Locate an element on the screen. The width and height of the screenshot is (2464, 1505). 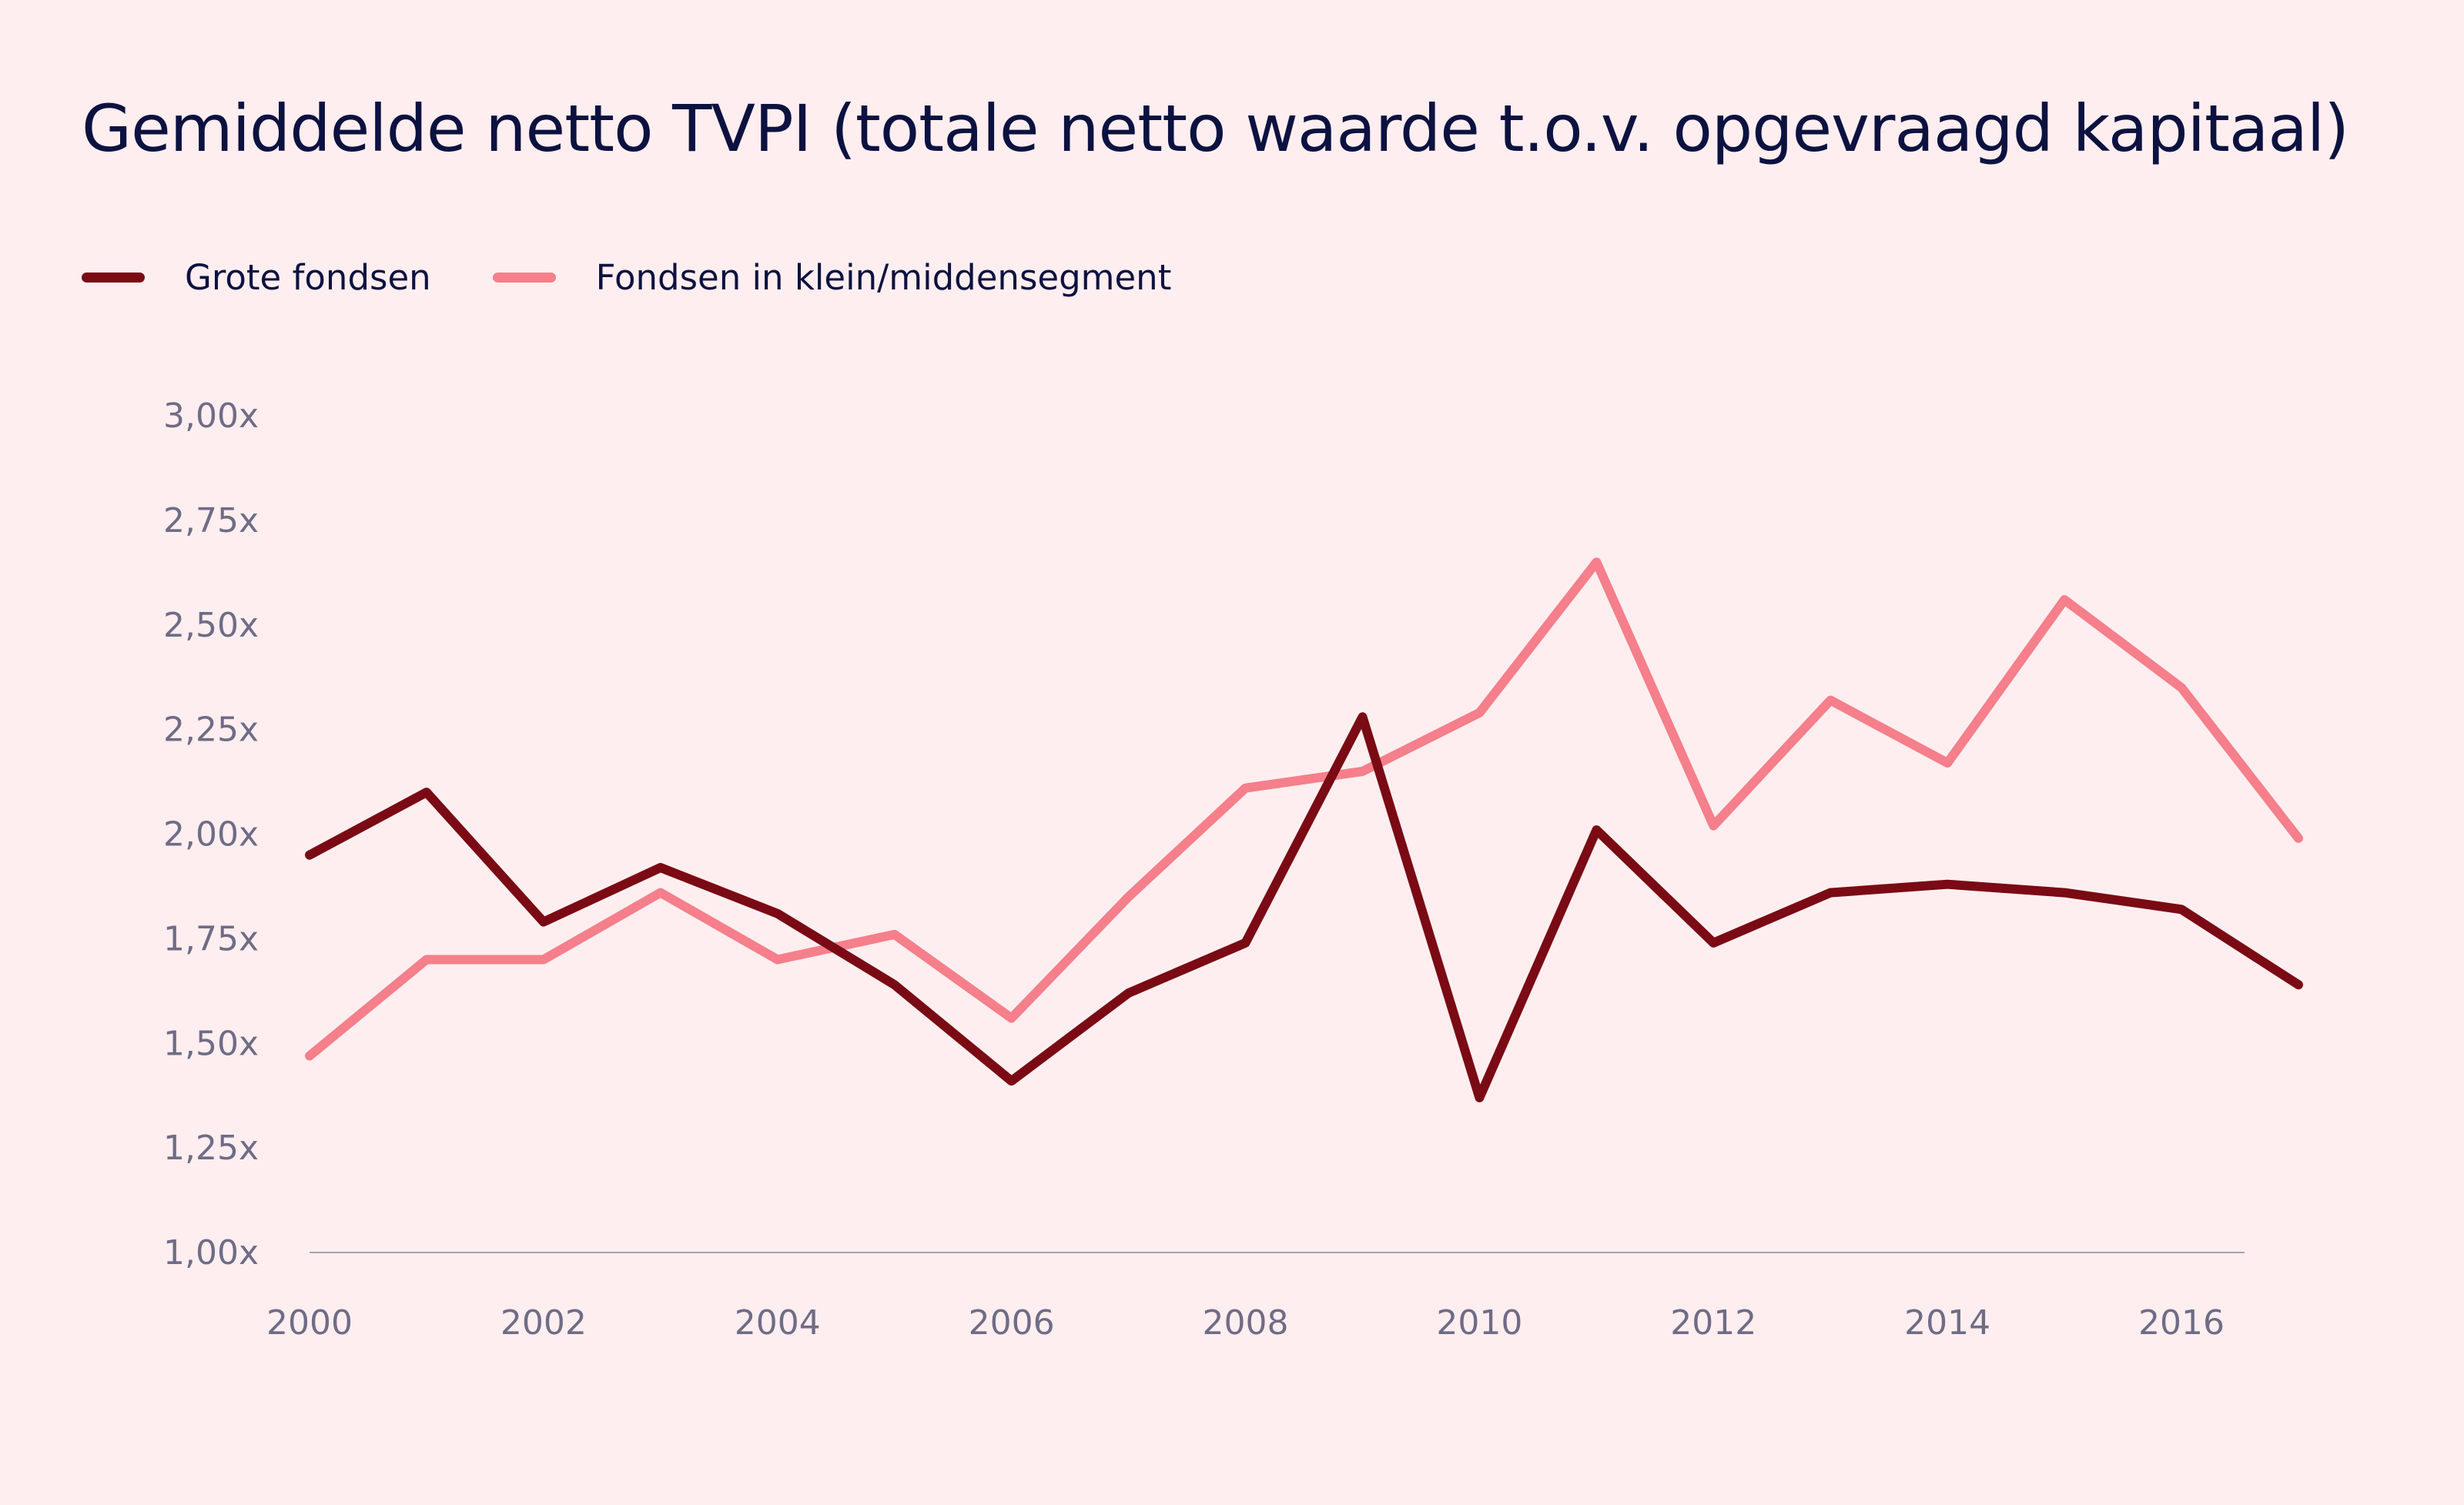
x-axis: 2000 2002 2004 2006 2008 2010 2012 2014 2016 is located at coordinates (1245, 1323).